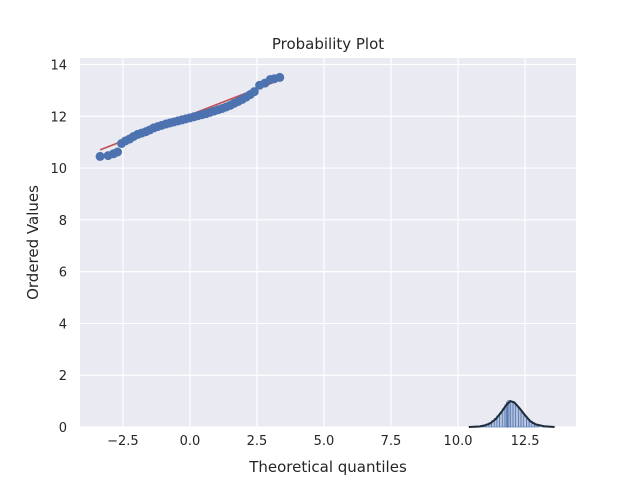  What do you see at coordinates (33, 242) in the screenshot?
I see `y-axis-label: Ordered Values` at bounding box center [33, 242].